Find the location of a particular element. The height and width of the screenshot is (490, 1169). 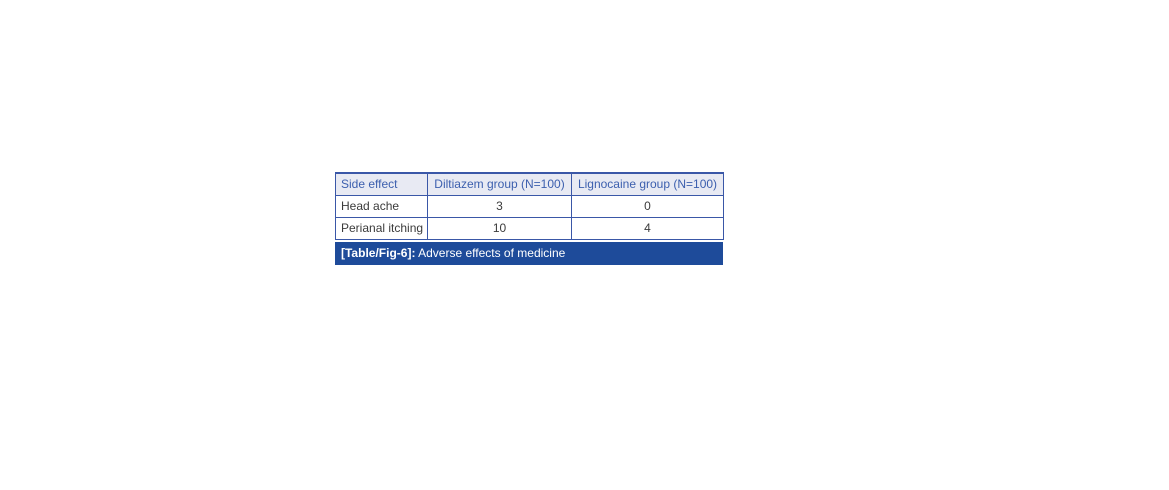

row-label-perianal-itching: Perianal itching is located at coordinates (381, 228).